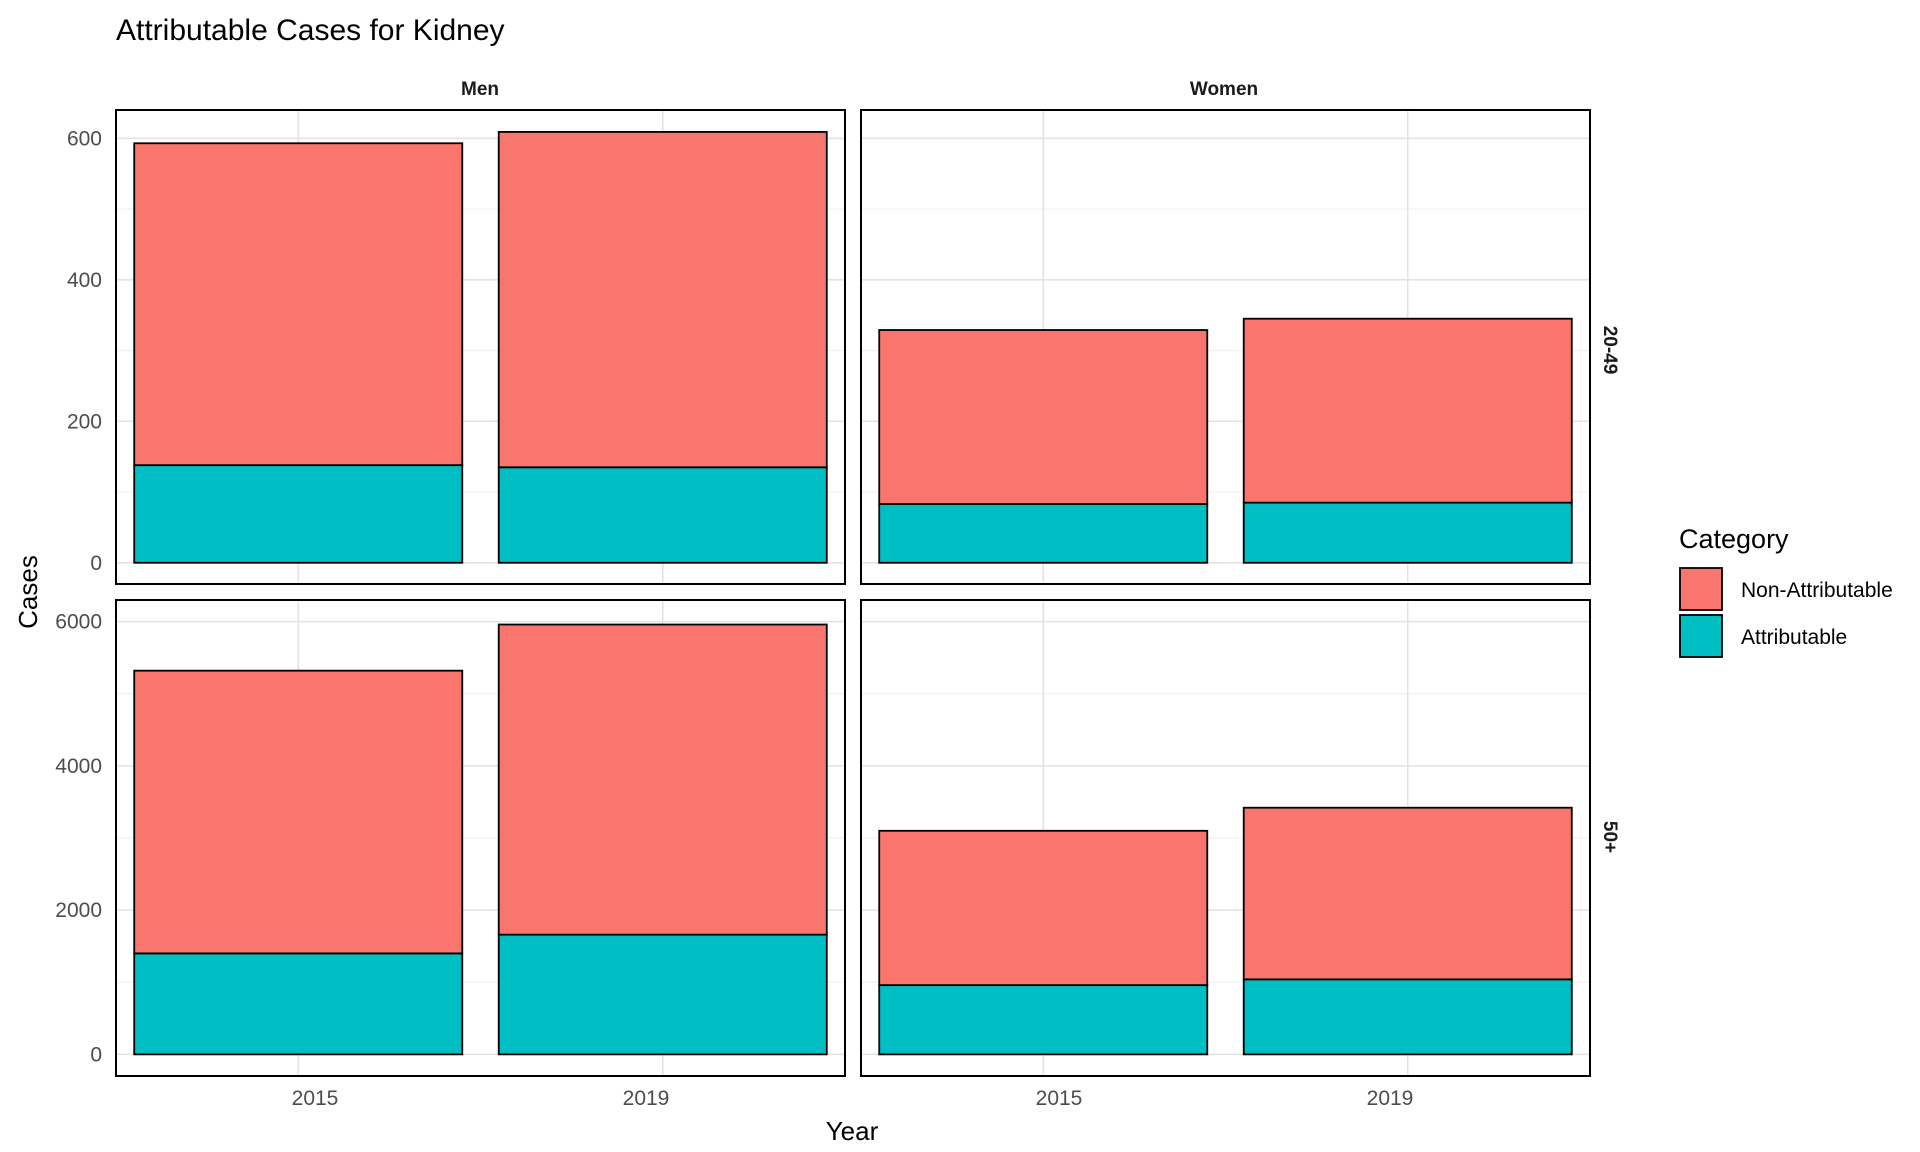  What do you see at coordinates (1734, 539) in the screenshot?
I see `legend-title: Category` at bounding box center [1734, 539].